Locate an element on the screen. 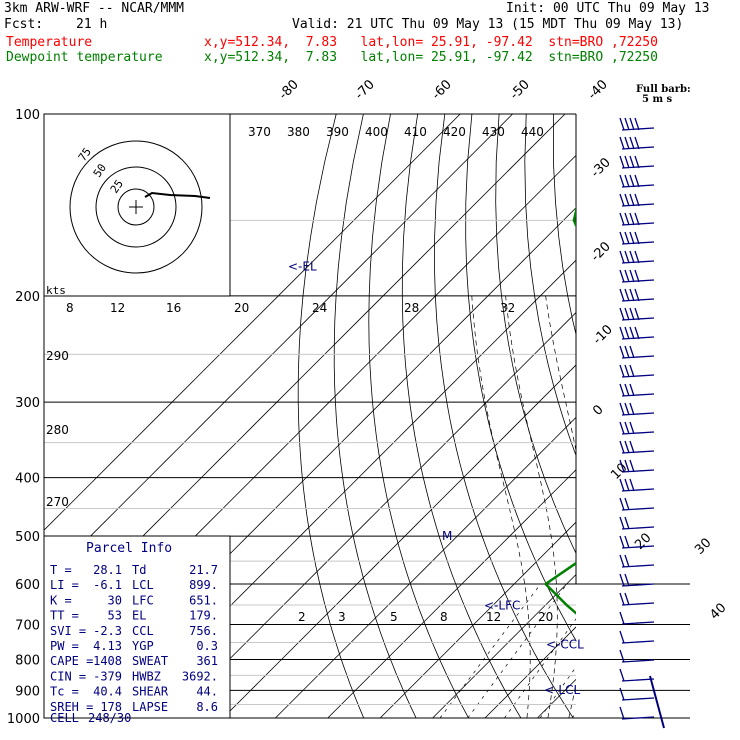 The width and height of the screenshot is (740, 740). hodograph: 75 50 25 kts is located at coordinates (137, 205).